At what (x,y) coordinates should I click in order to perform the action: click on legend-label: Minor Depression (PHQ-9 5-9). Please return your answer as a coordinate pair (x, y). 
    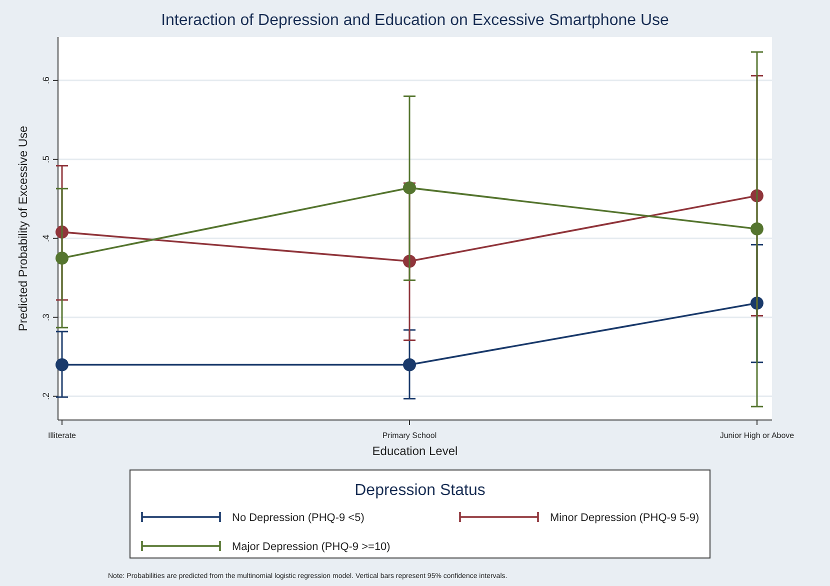
    Looking at the image, I should click on (625, 518).